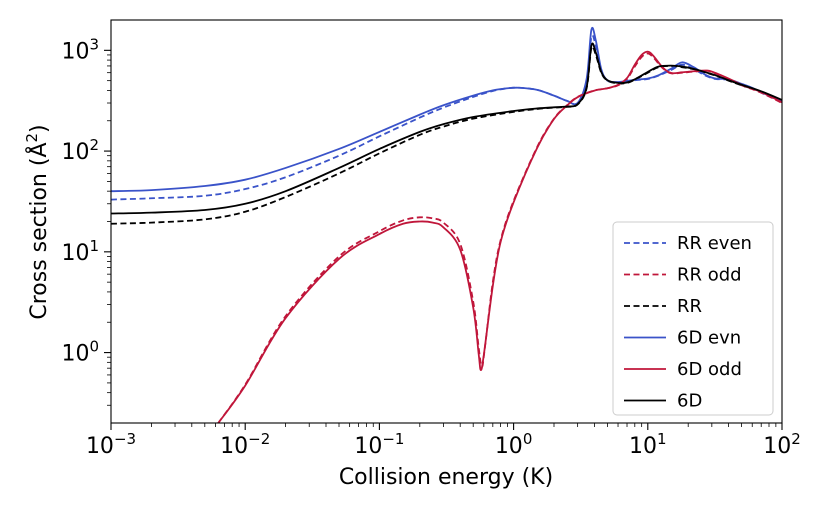 The height and width of the screenshot is (513, 830). I want to click on x-tick-label: 10¹, so click(648, 444).